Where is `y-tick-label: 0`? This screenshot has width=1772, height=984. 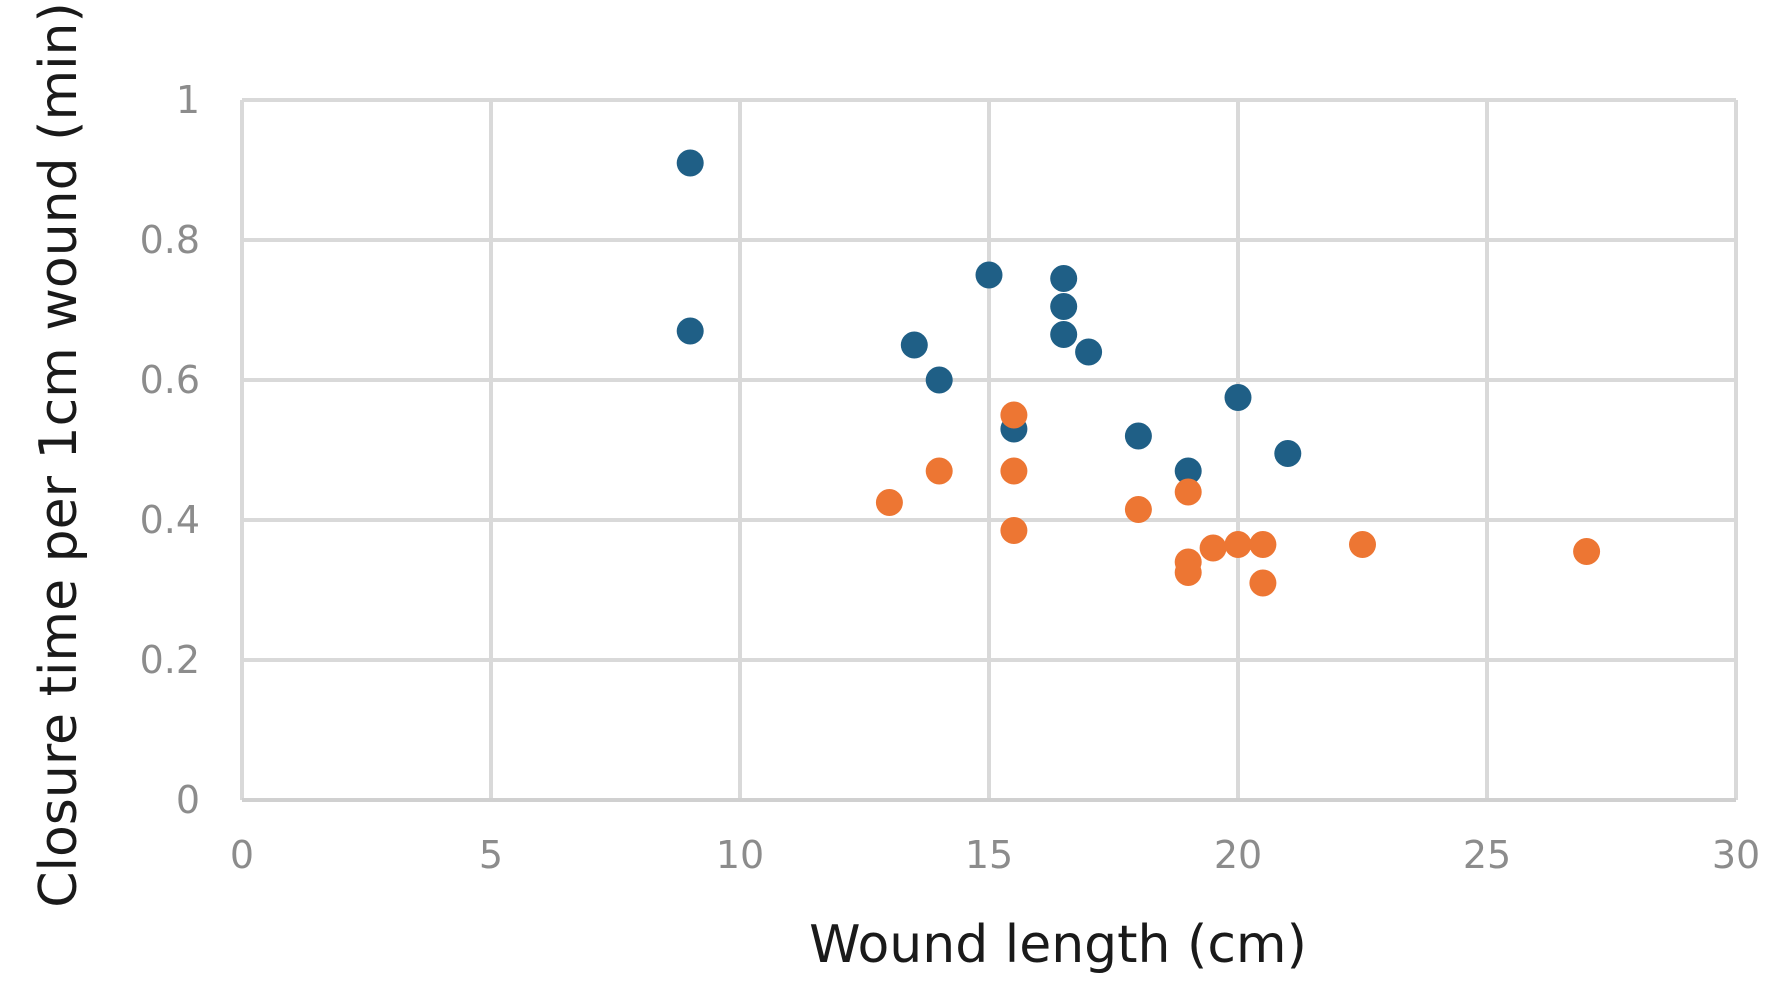 y-tick-label: 0 is located at coordinates (188, 800).